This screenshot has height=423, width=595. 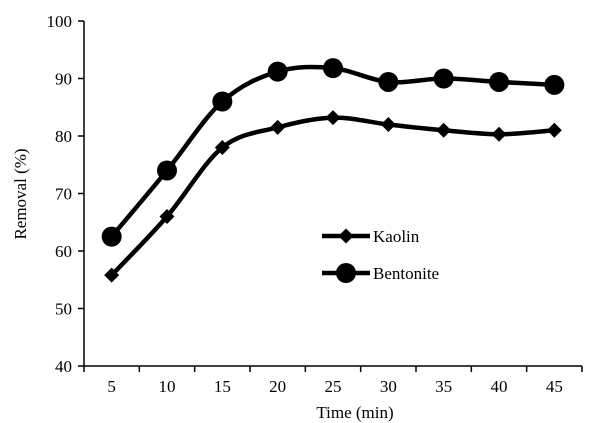 What do you see at coordinates (111, 386) in the screenshot?
I see `x-tick-label: 5` at bounding box center [111, 386].